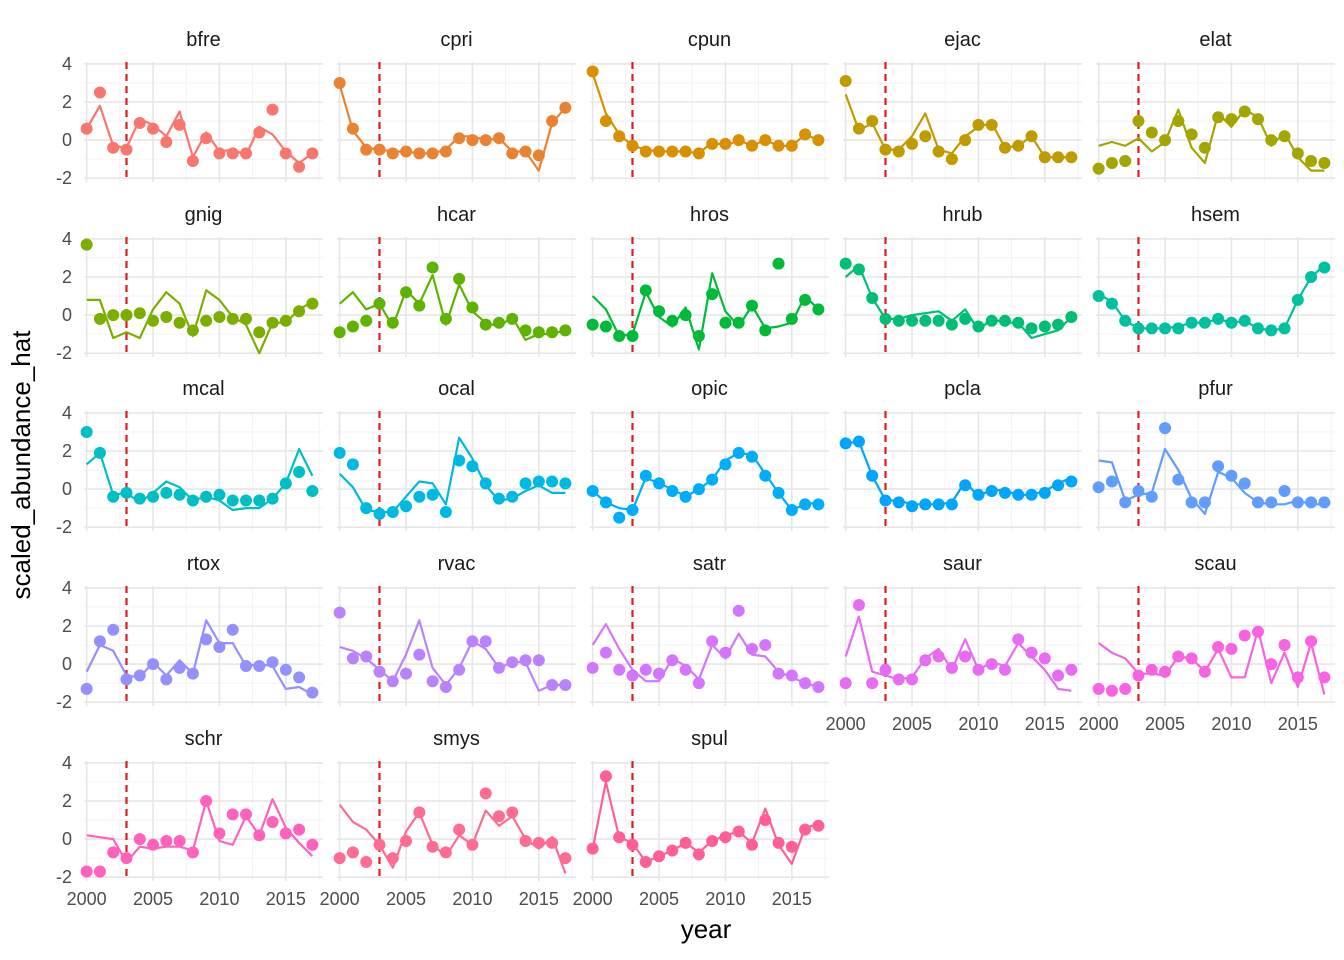 Image resolution: width=1344 pixels, height=960 pixels. What do you see at coordinates (206, 639) in the screenshot?
I see `data-point-rtox` at bounding box center [206, 639].